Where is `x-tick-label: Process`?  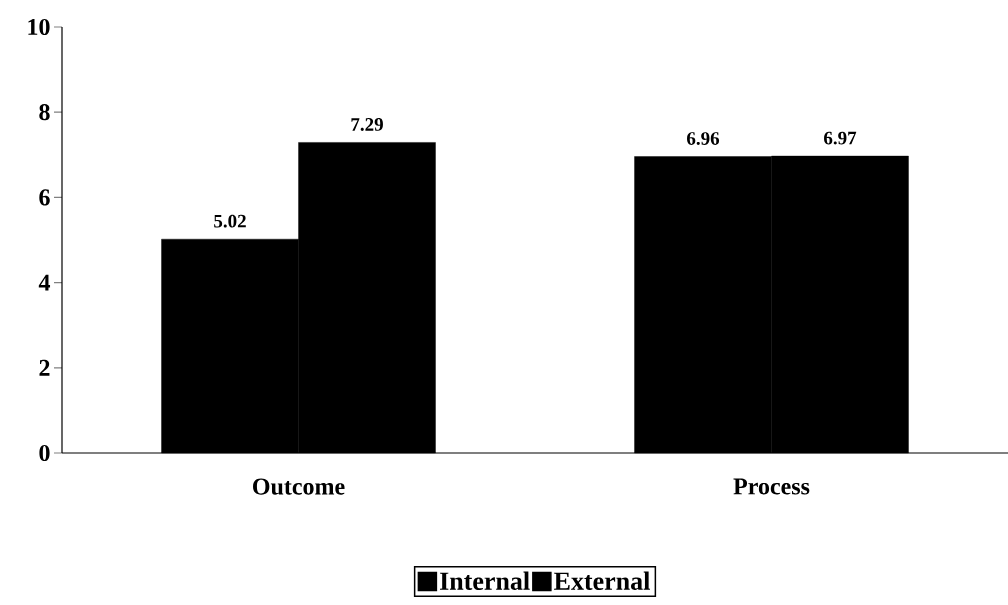
x-tick-label: Process is located at coordinates (771, 486).